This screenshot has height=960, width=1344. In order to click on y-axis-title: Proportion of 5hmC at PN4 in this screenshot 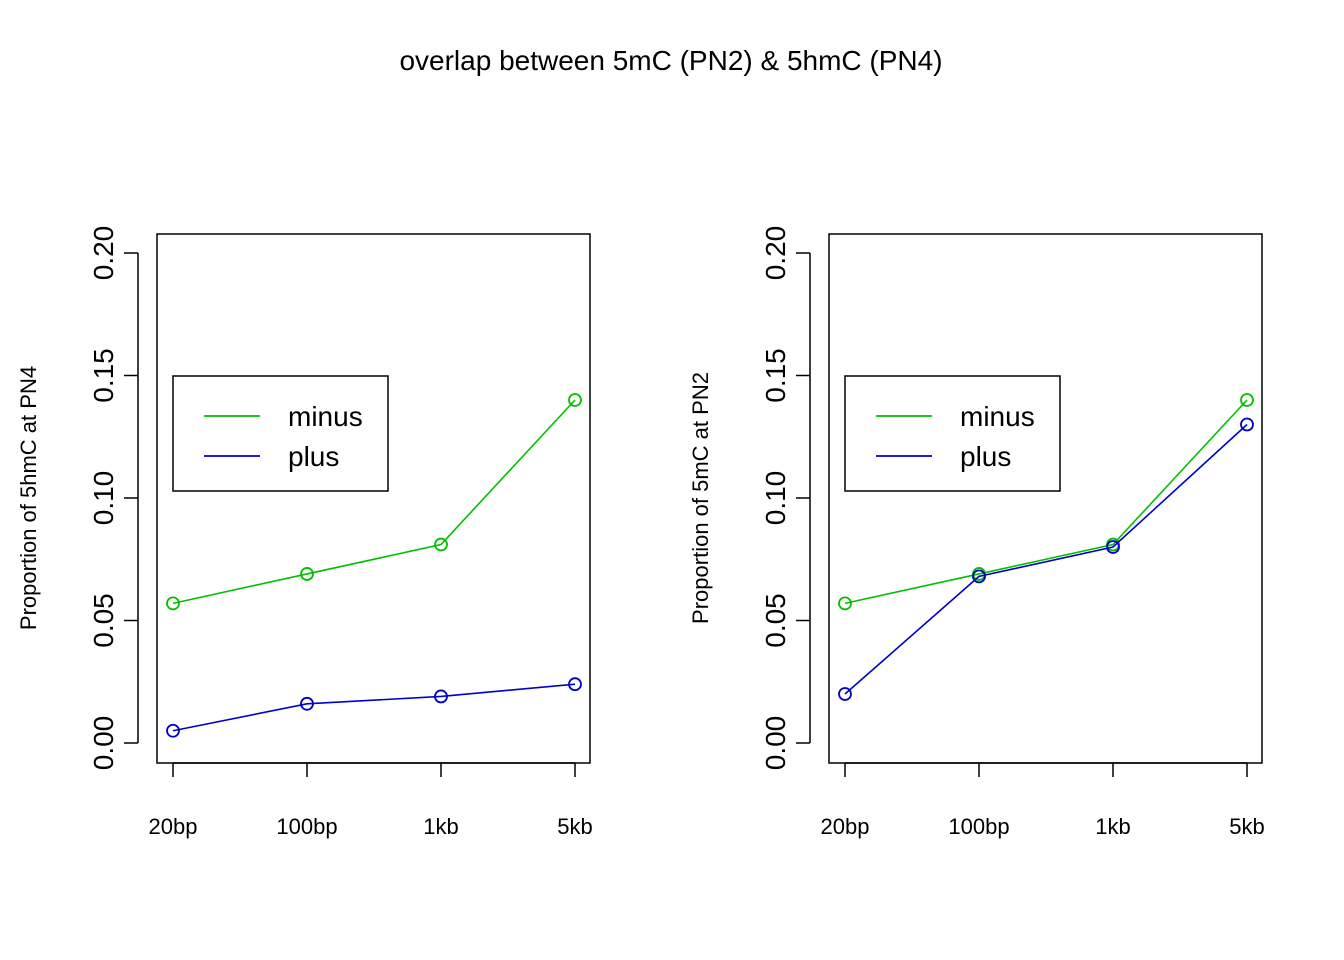, I will do `click(28, 498)`.